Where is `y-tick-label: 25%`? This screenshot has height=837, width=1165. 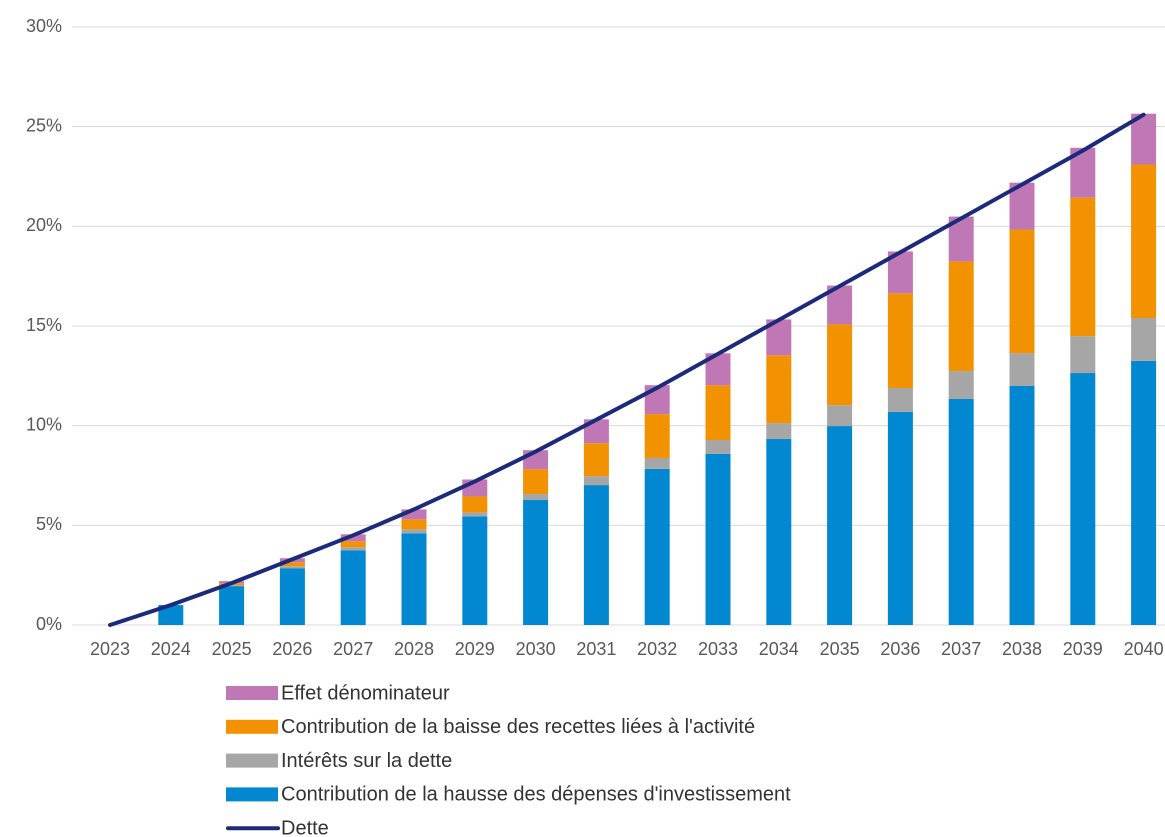
y-tick-label: 25% is located at coordinates (44, 125).